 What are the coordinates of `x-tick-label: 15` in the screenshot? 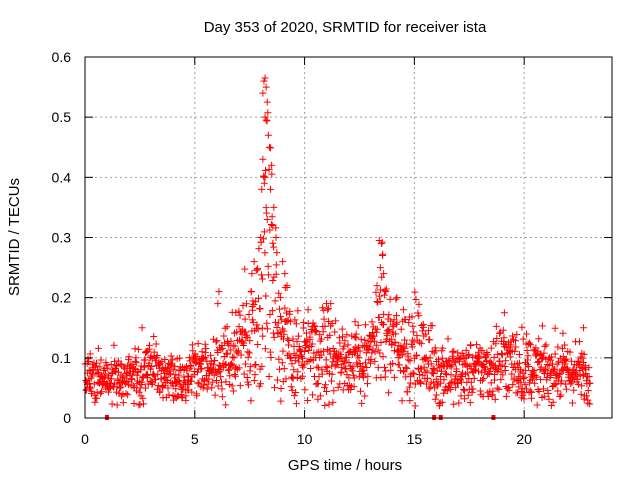 It's located at (415, 439).